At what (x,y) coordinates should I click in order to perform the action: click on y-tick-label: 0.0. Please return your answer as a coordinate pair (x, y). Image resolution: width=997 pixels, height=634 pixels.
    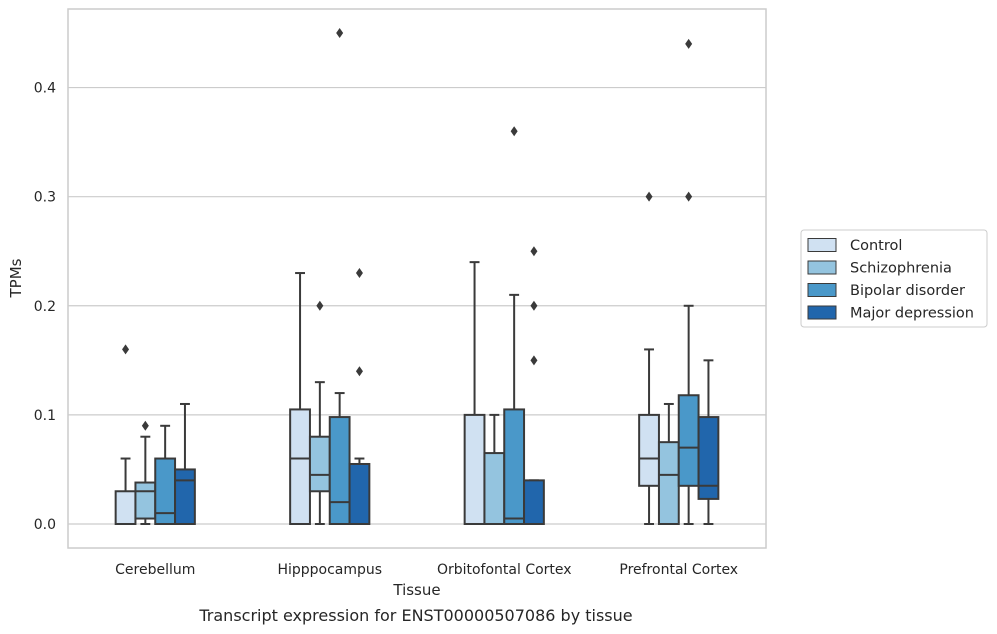
    Looking at the image, I should click on (45, 525).